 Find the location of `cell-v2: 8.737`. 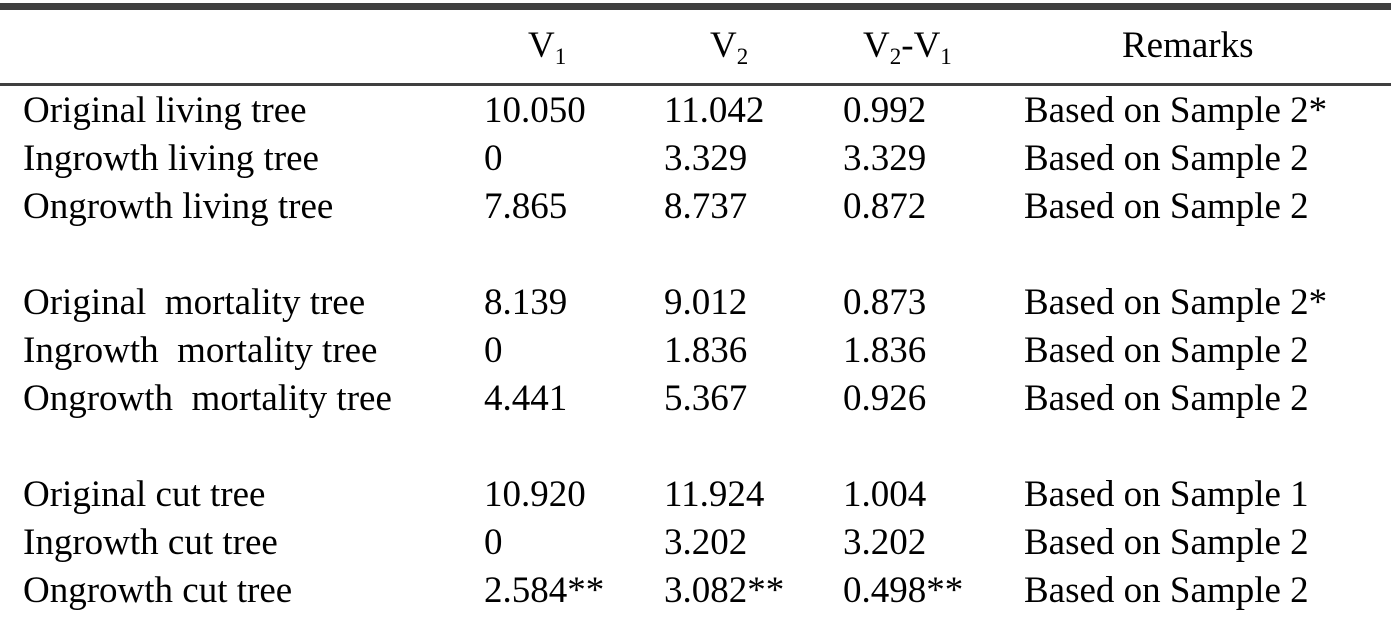

cell-v2: 8.737 is located at coordinates (706, 206).